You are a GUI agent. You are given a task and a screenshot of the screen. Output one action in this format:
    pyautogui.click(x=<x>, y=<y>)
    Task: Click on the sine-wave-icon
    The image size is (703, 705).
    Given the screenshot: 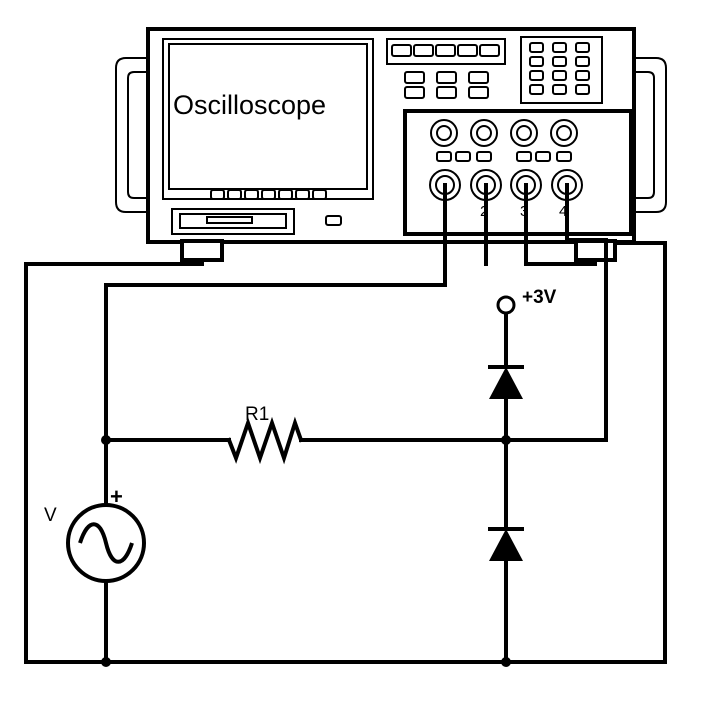 What is the action you would take?
    pyautogui.click(x=106, y=543)
    